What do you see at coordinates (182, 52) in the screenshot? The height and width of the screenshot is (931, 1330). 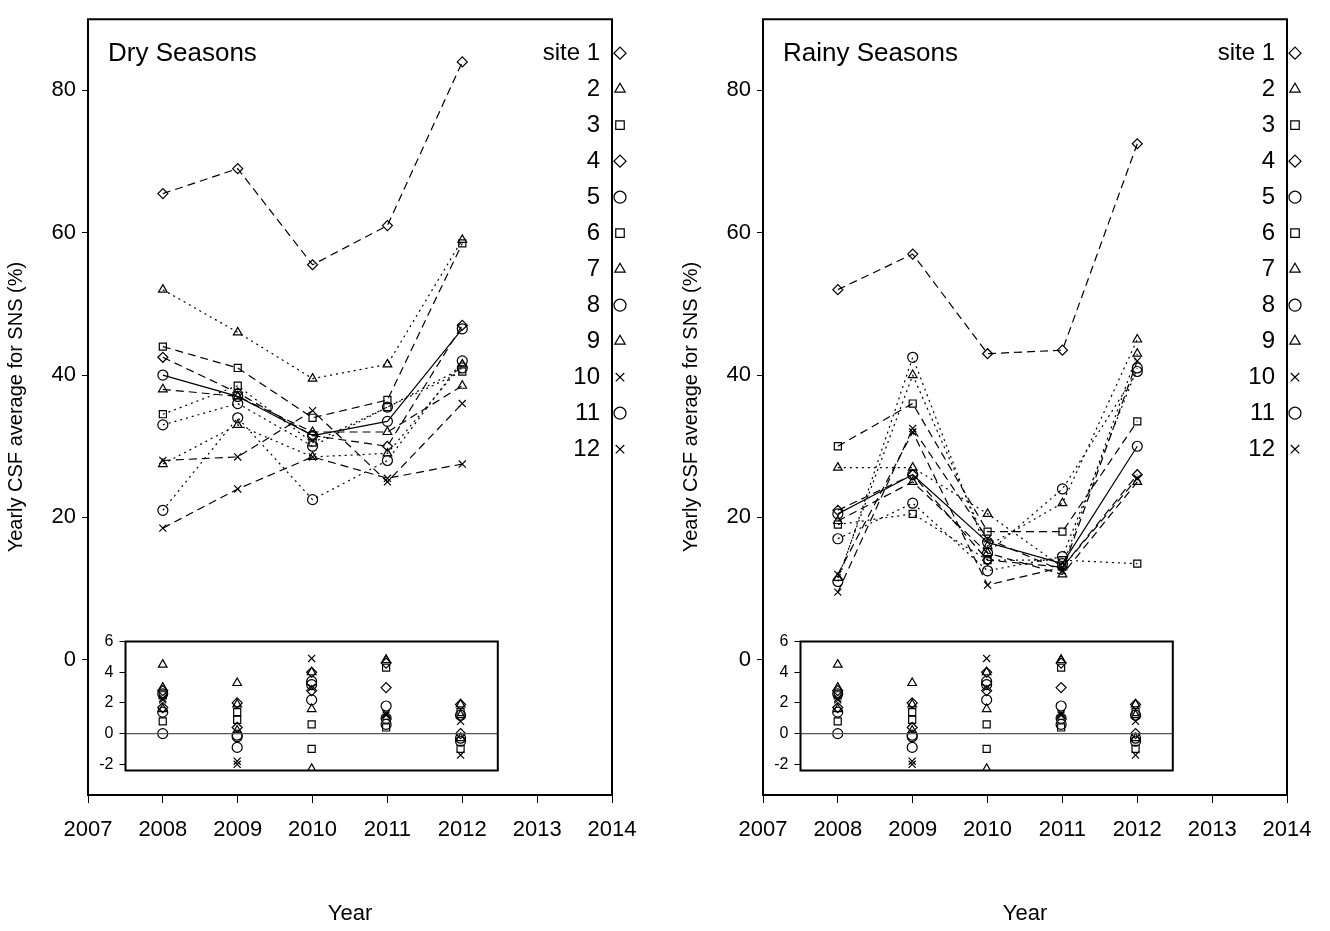 I see `text: Dry Seasons` at bounding box center [182, 52].